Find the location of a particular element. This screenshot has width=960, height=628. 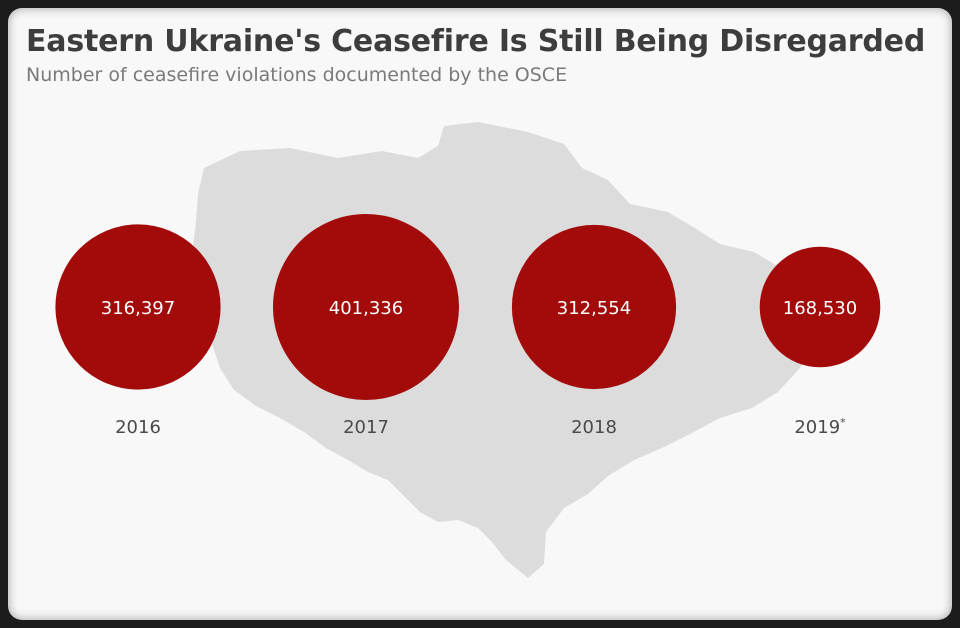

year-label-2016: 2016 is located at coordinates (138, 427).